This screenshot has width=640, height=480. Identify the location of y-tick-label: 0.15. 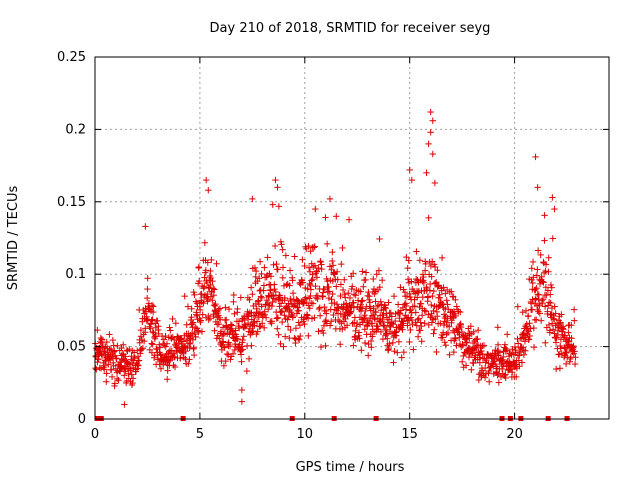
(71, 202).